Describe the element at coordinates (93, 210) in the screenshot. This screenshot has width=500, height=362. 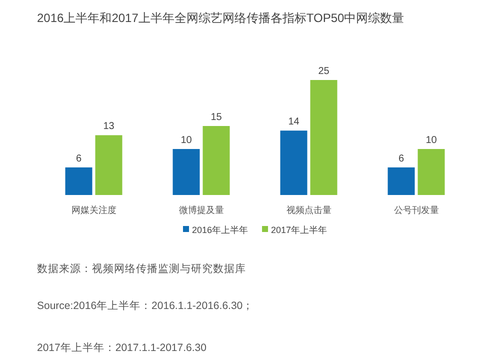
I see `x-tick-label: 网媒关注度` at that location.